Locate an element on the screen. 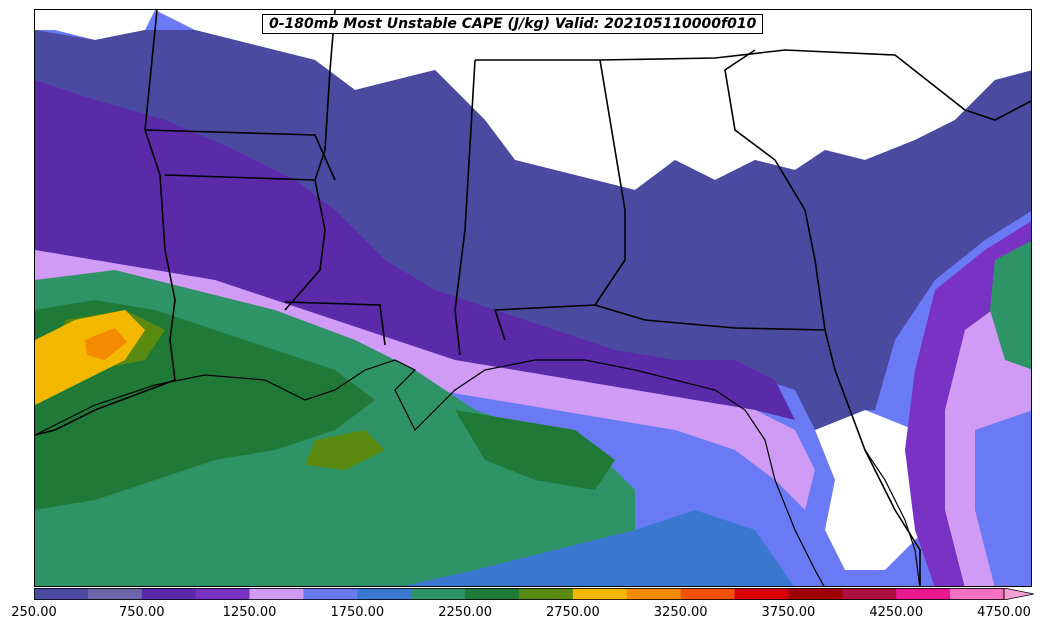 This screenshot has width=1042, height=633. colorbar-border is located at coordinates (519, 594).